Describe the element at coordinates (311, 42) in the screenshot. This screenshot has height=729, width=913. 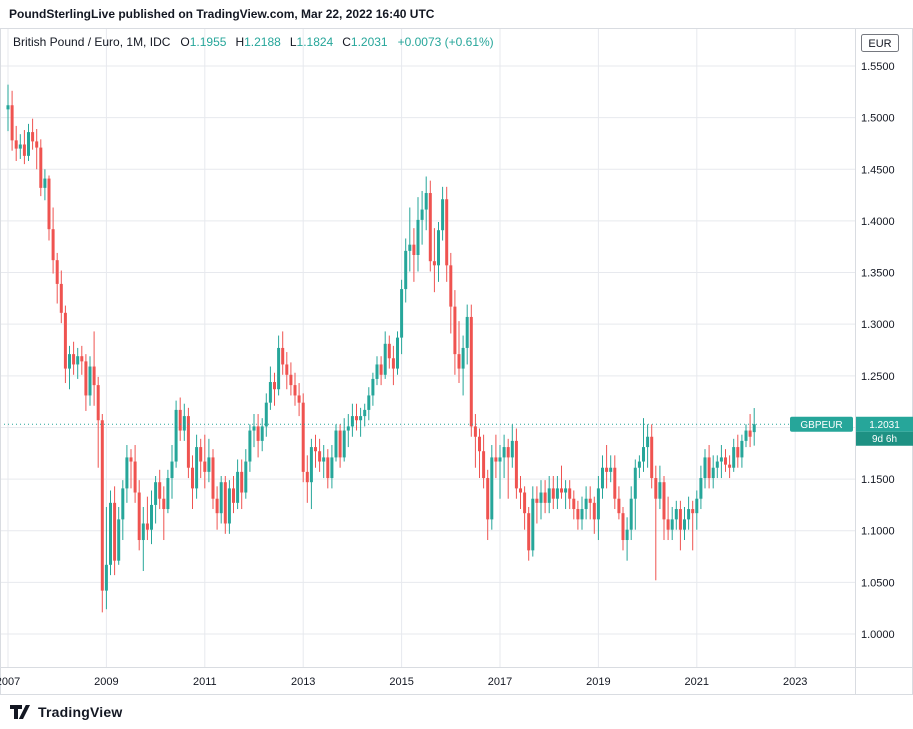
I see `ohlc-low: L1.1824` at that location.